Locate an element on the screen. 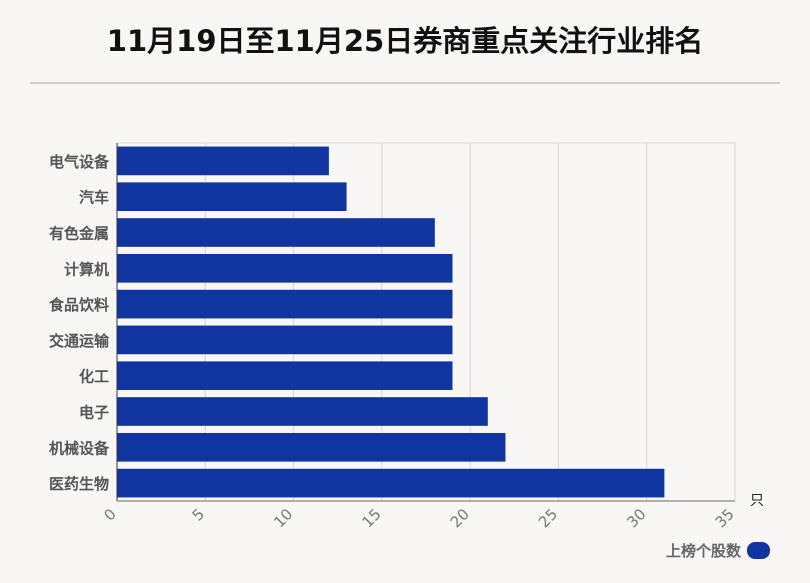  bar-有色金属 is located at coordinates (276, 232).